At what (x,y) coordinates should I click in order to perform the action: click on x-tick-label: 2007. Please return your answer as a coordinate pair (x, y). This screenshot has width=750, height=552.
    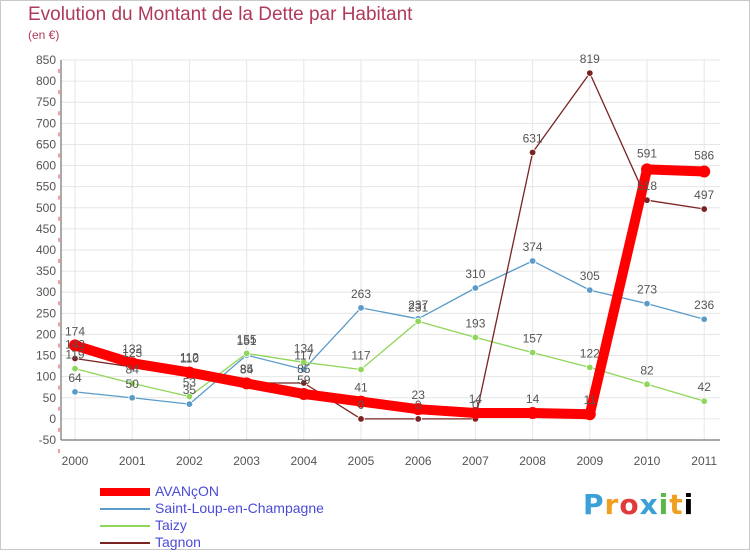
    Looking at the image, I should click on (475, 461).